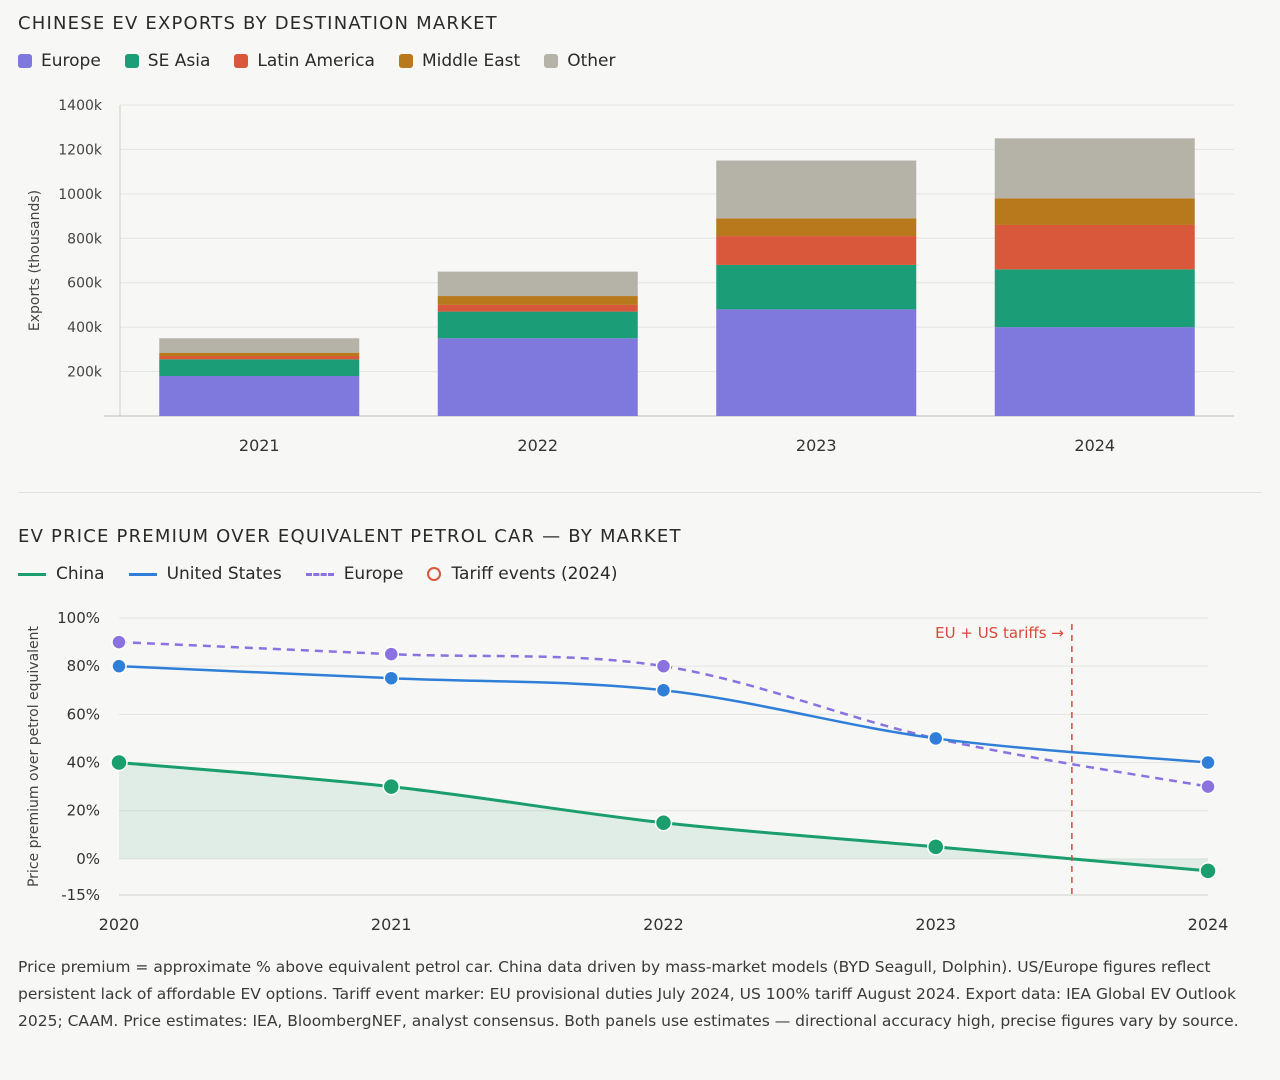 The image size is (1280, 1080). I want to click on point-united-states-2023, so click(936, 738).